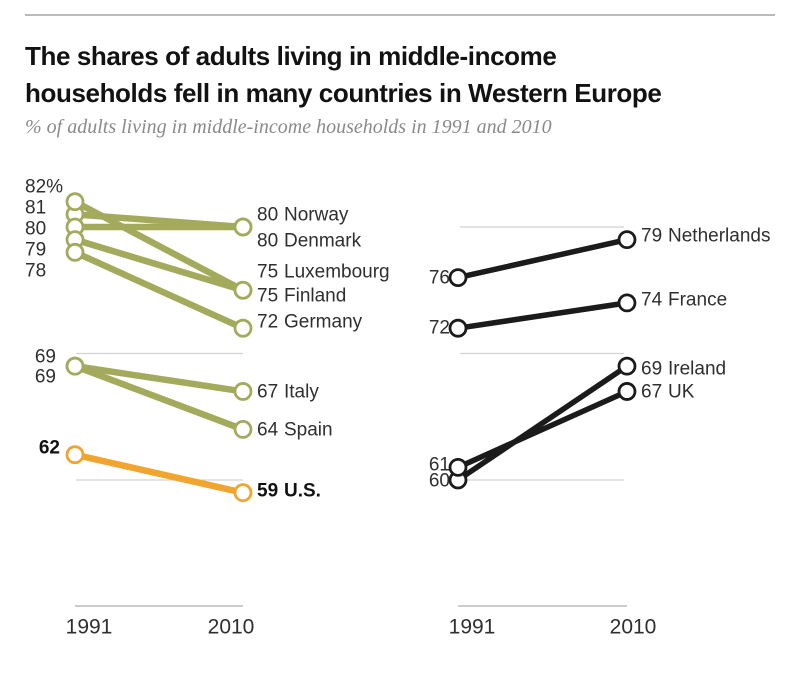 The image size is (800, 676). I want to click on country-label-spain: Spain, so click(308, 430).